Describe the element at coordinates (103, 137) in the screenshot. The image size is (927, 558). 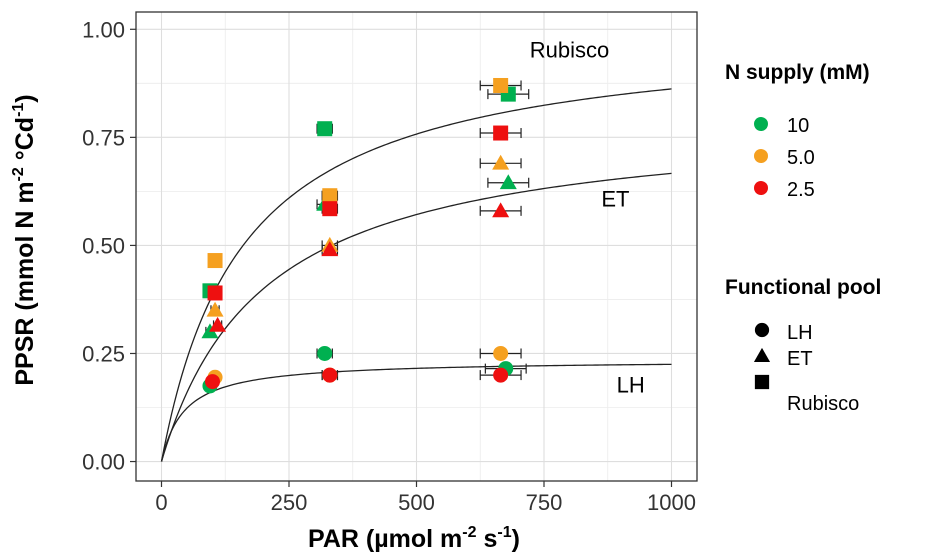
I see `y-tick-label: 0.75` at that location.